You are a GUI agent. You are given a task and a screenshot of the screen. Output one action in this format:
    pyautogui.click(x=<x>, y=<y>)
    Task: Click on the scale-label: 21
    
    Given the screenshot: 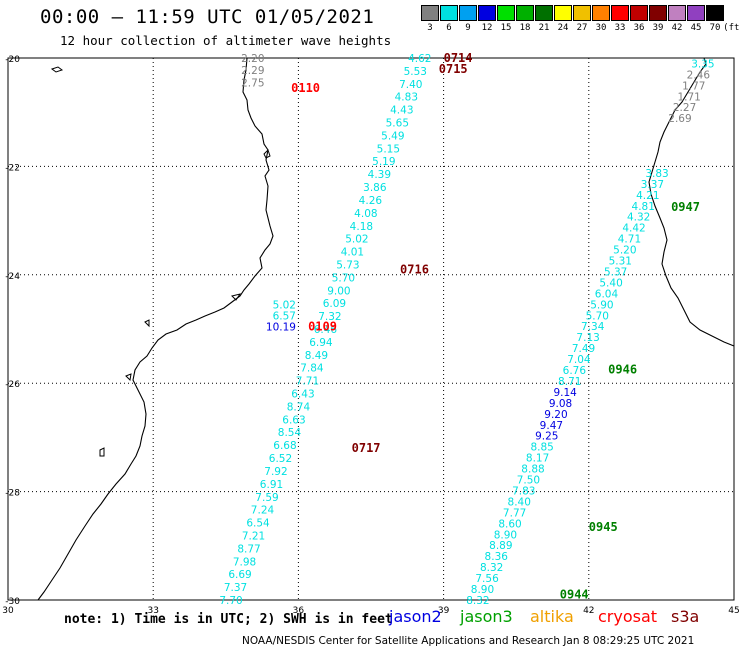 What is the action you would take?
    pyautogui.click(x=544, y=28)
    